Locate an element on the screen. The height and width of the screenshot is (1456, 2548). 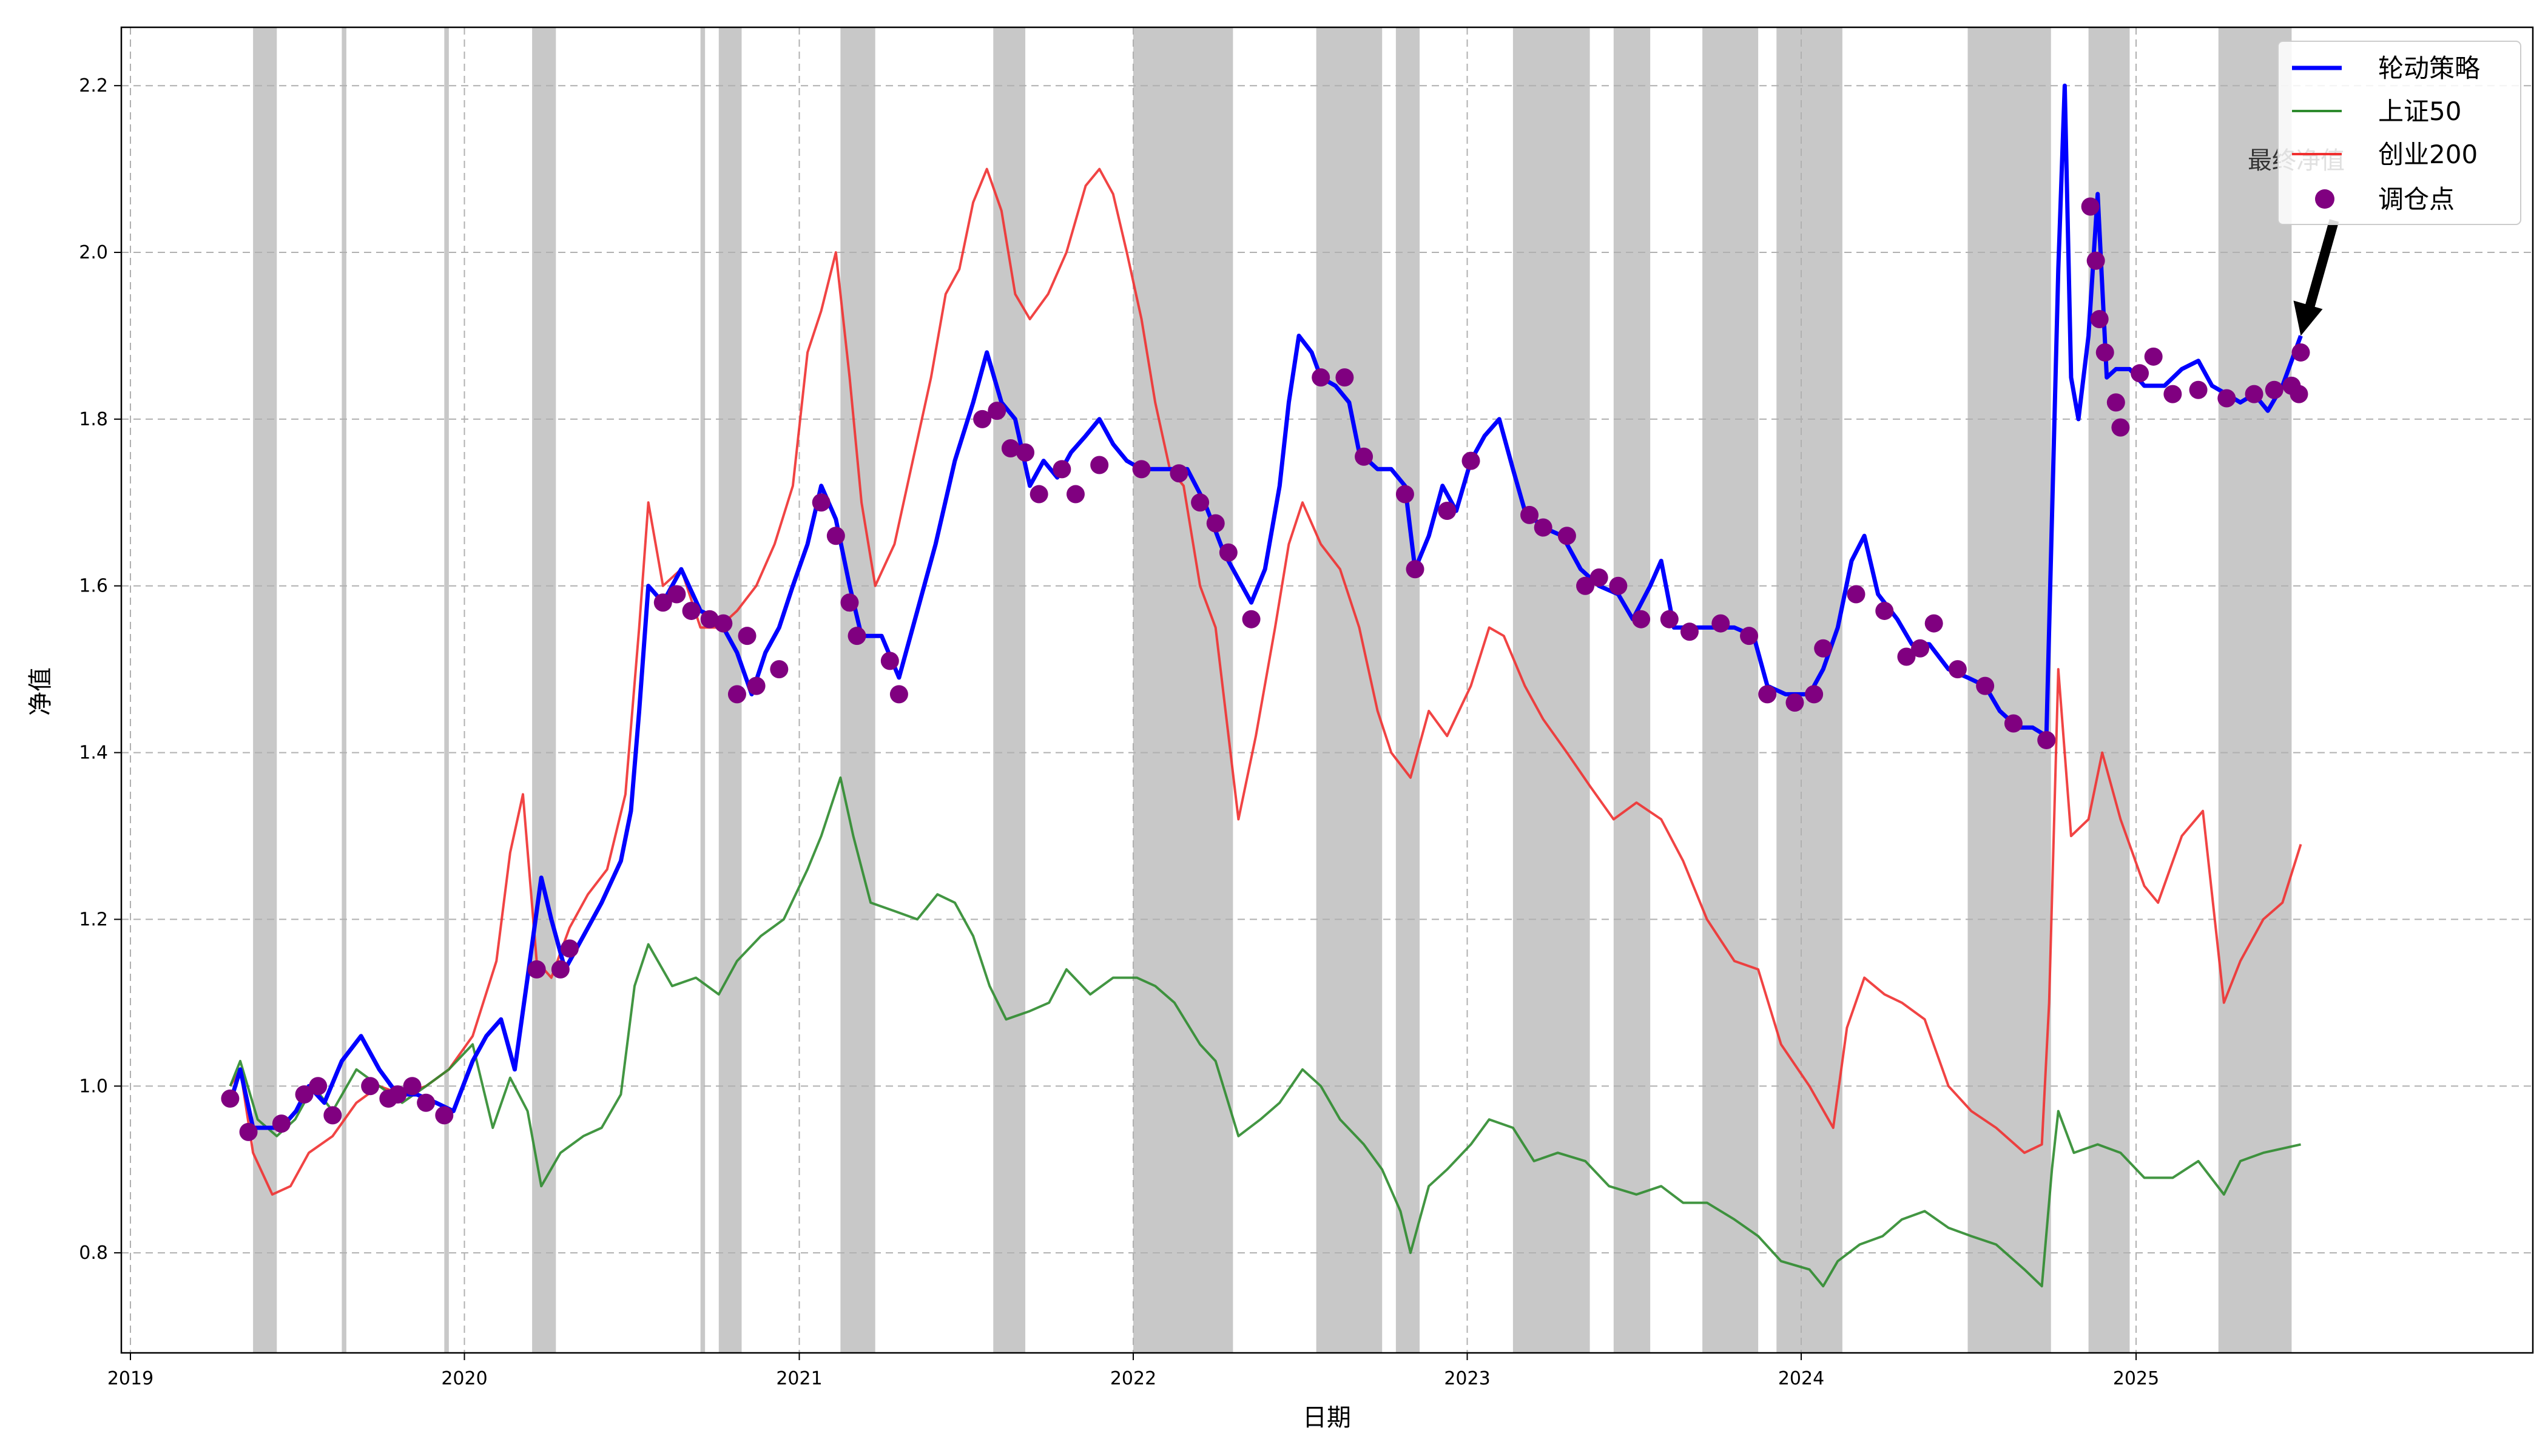
legend-label-cy200: 创业200 is located at coordinates (2428, 154).